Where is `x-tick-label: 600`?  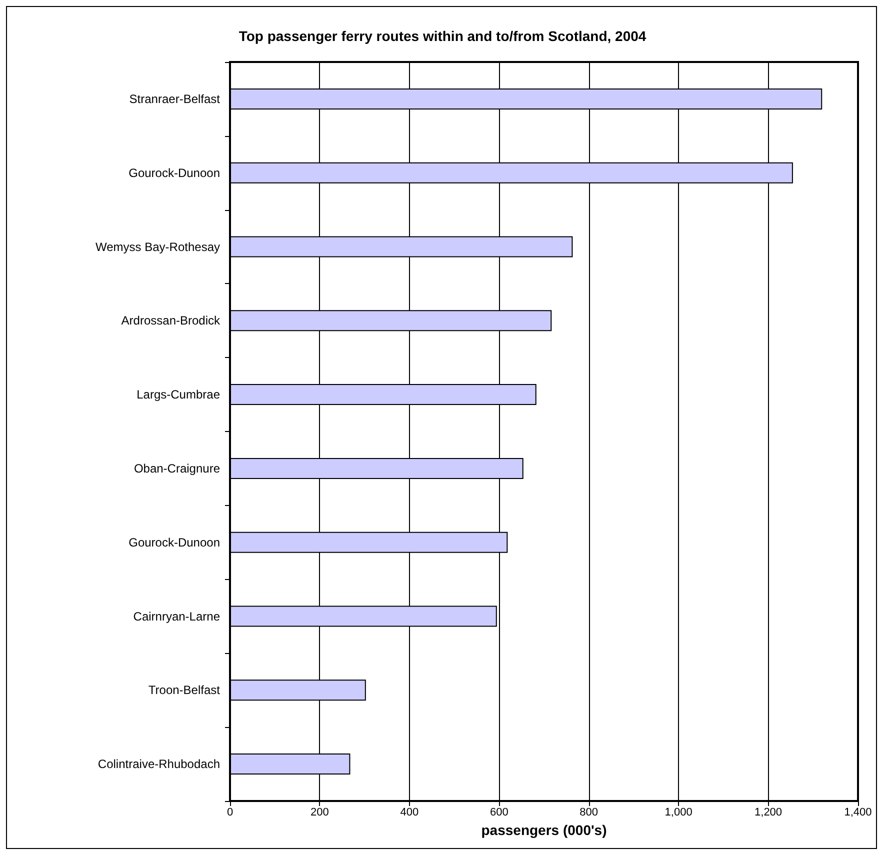 x-tick-label: 600 is located at coordinates (499, 812).